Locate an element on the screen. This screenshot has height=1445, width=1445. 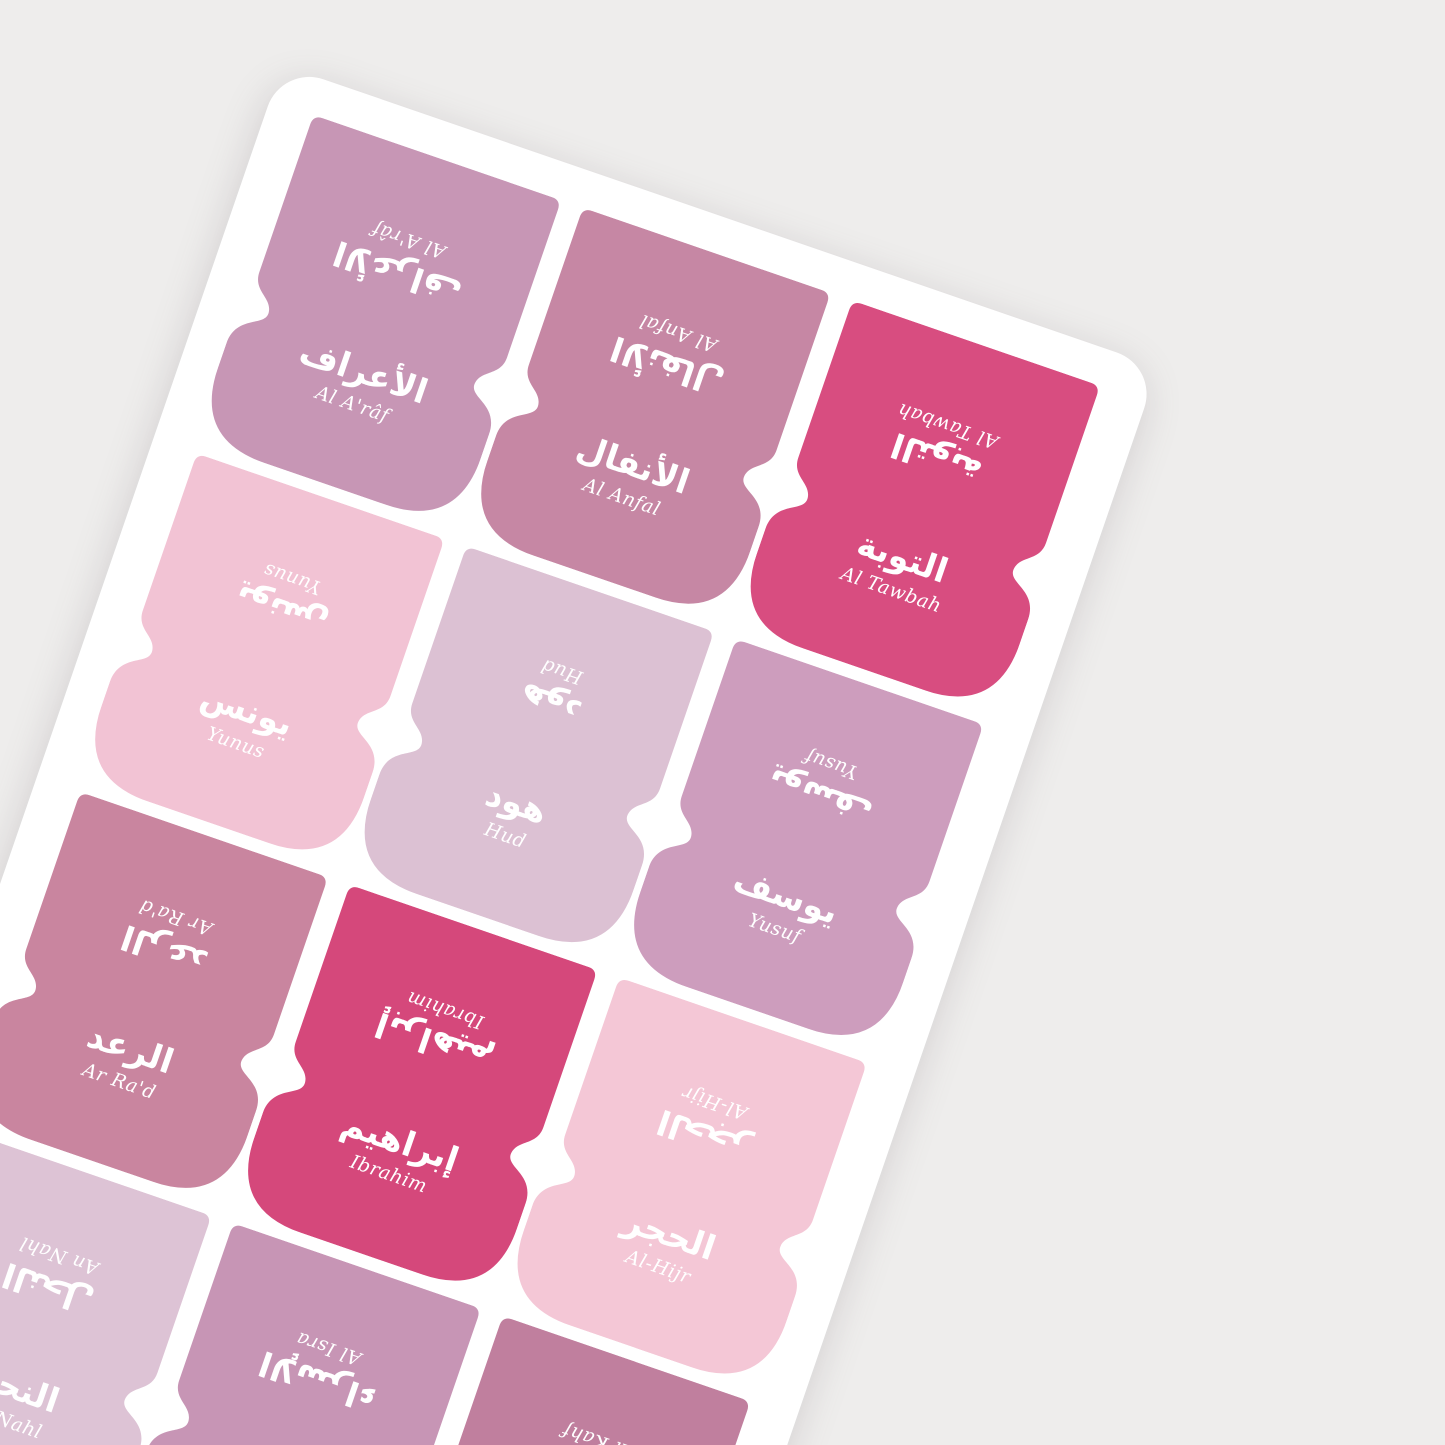
surah-tab-al-kahf: الكهف Al Kahf الكهف Al Kahf is located at coordinates (570, 1379).